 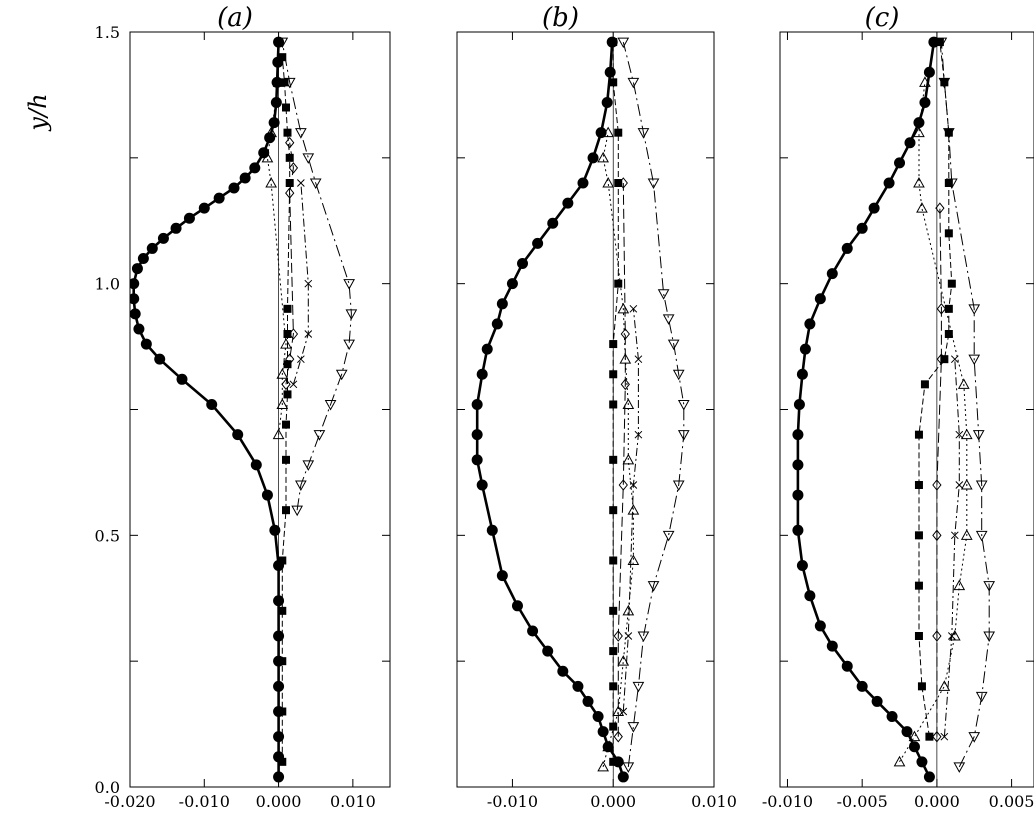 What do you see at coordinates (1011, 801) in the screenshot?
I see `x-tick-label: 0.005` at bounding box center [1011, 801].